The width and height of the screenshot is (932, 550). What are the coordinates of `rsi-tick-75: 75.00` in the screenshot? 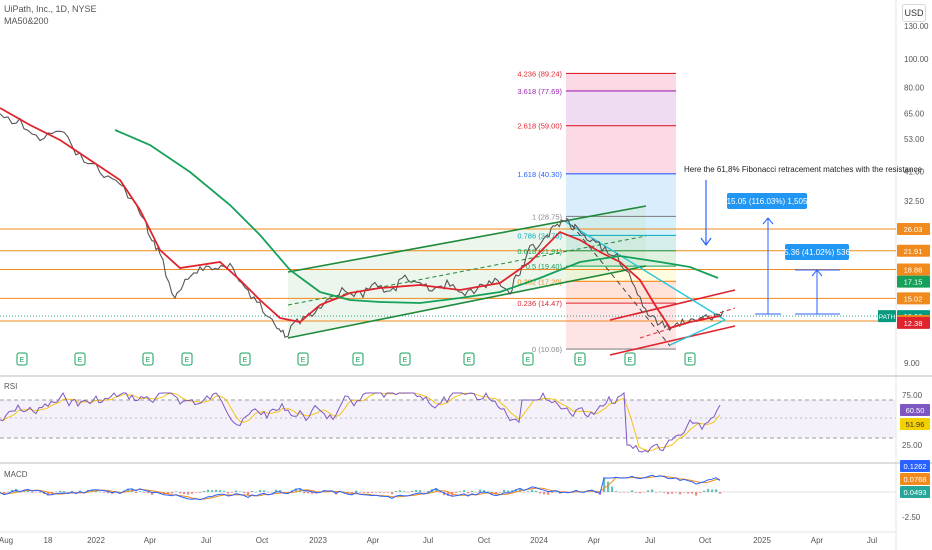 It's located at (912, 395).